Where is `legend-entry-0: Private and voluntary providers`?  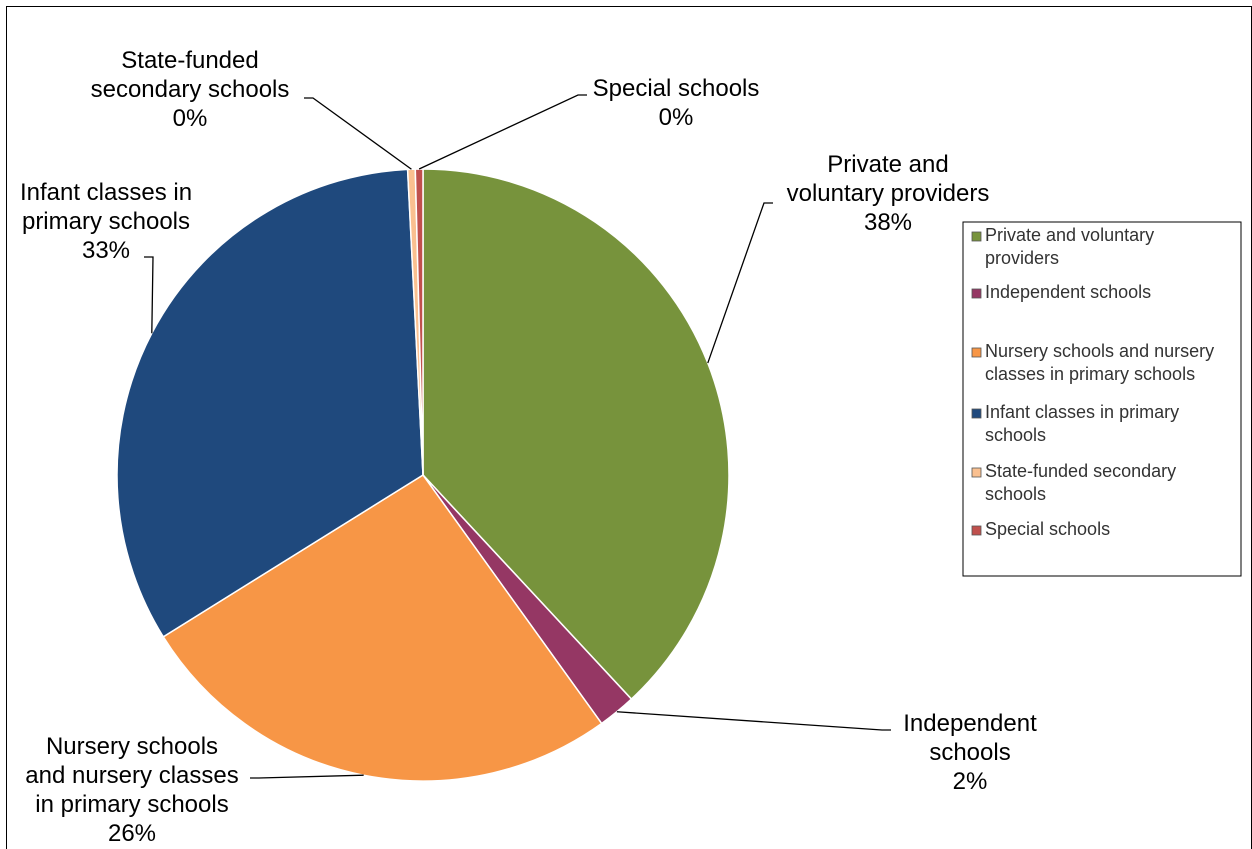 legend-entry-0: Private and voluntary providers is located at coordinates (1069, 246).